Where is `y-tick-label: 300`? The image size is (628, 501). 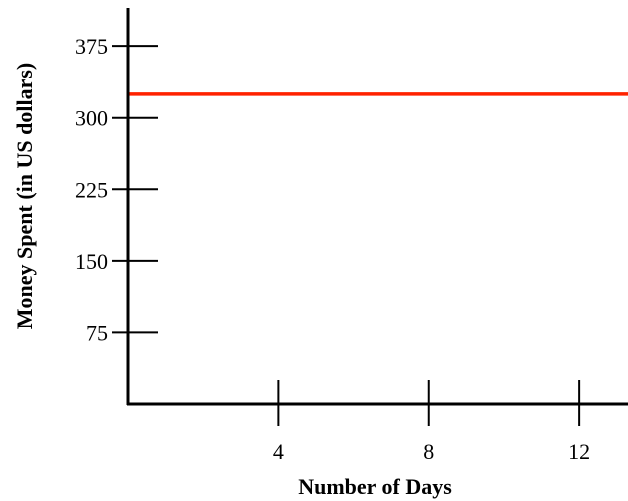
y-tick-label: 300 is located at coordinates (91, 118).